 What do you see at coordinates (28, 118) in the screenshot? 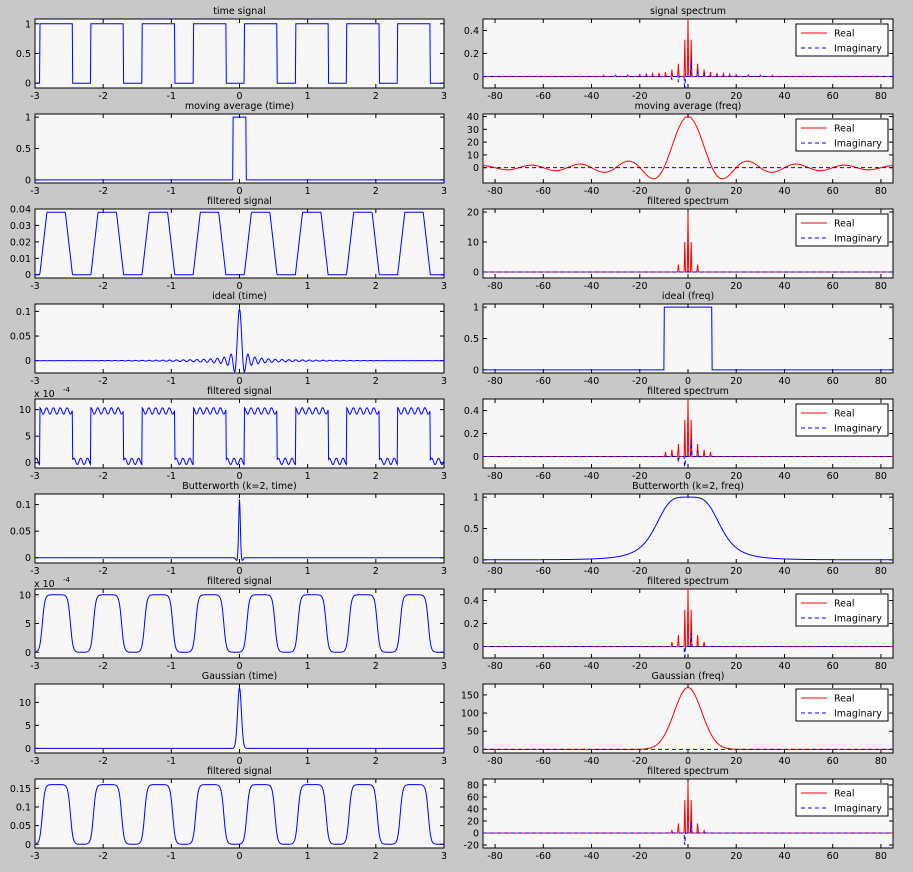
I see `y-tick-label: 1` at bounding box center [28, 118].